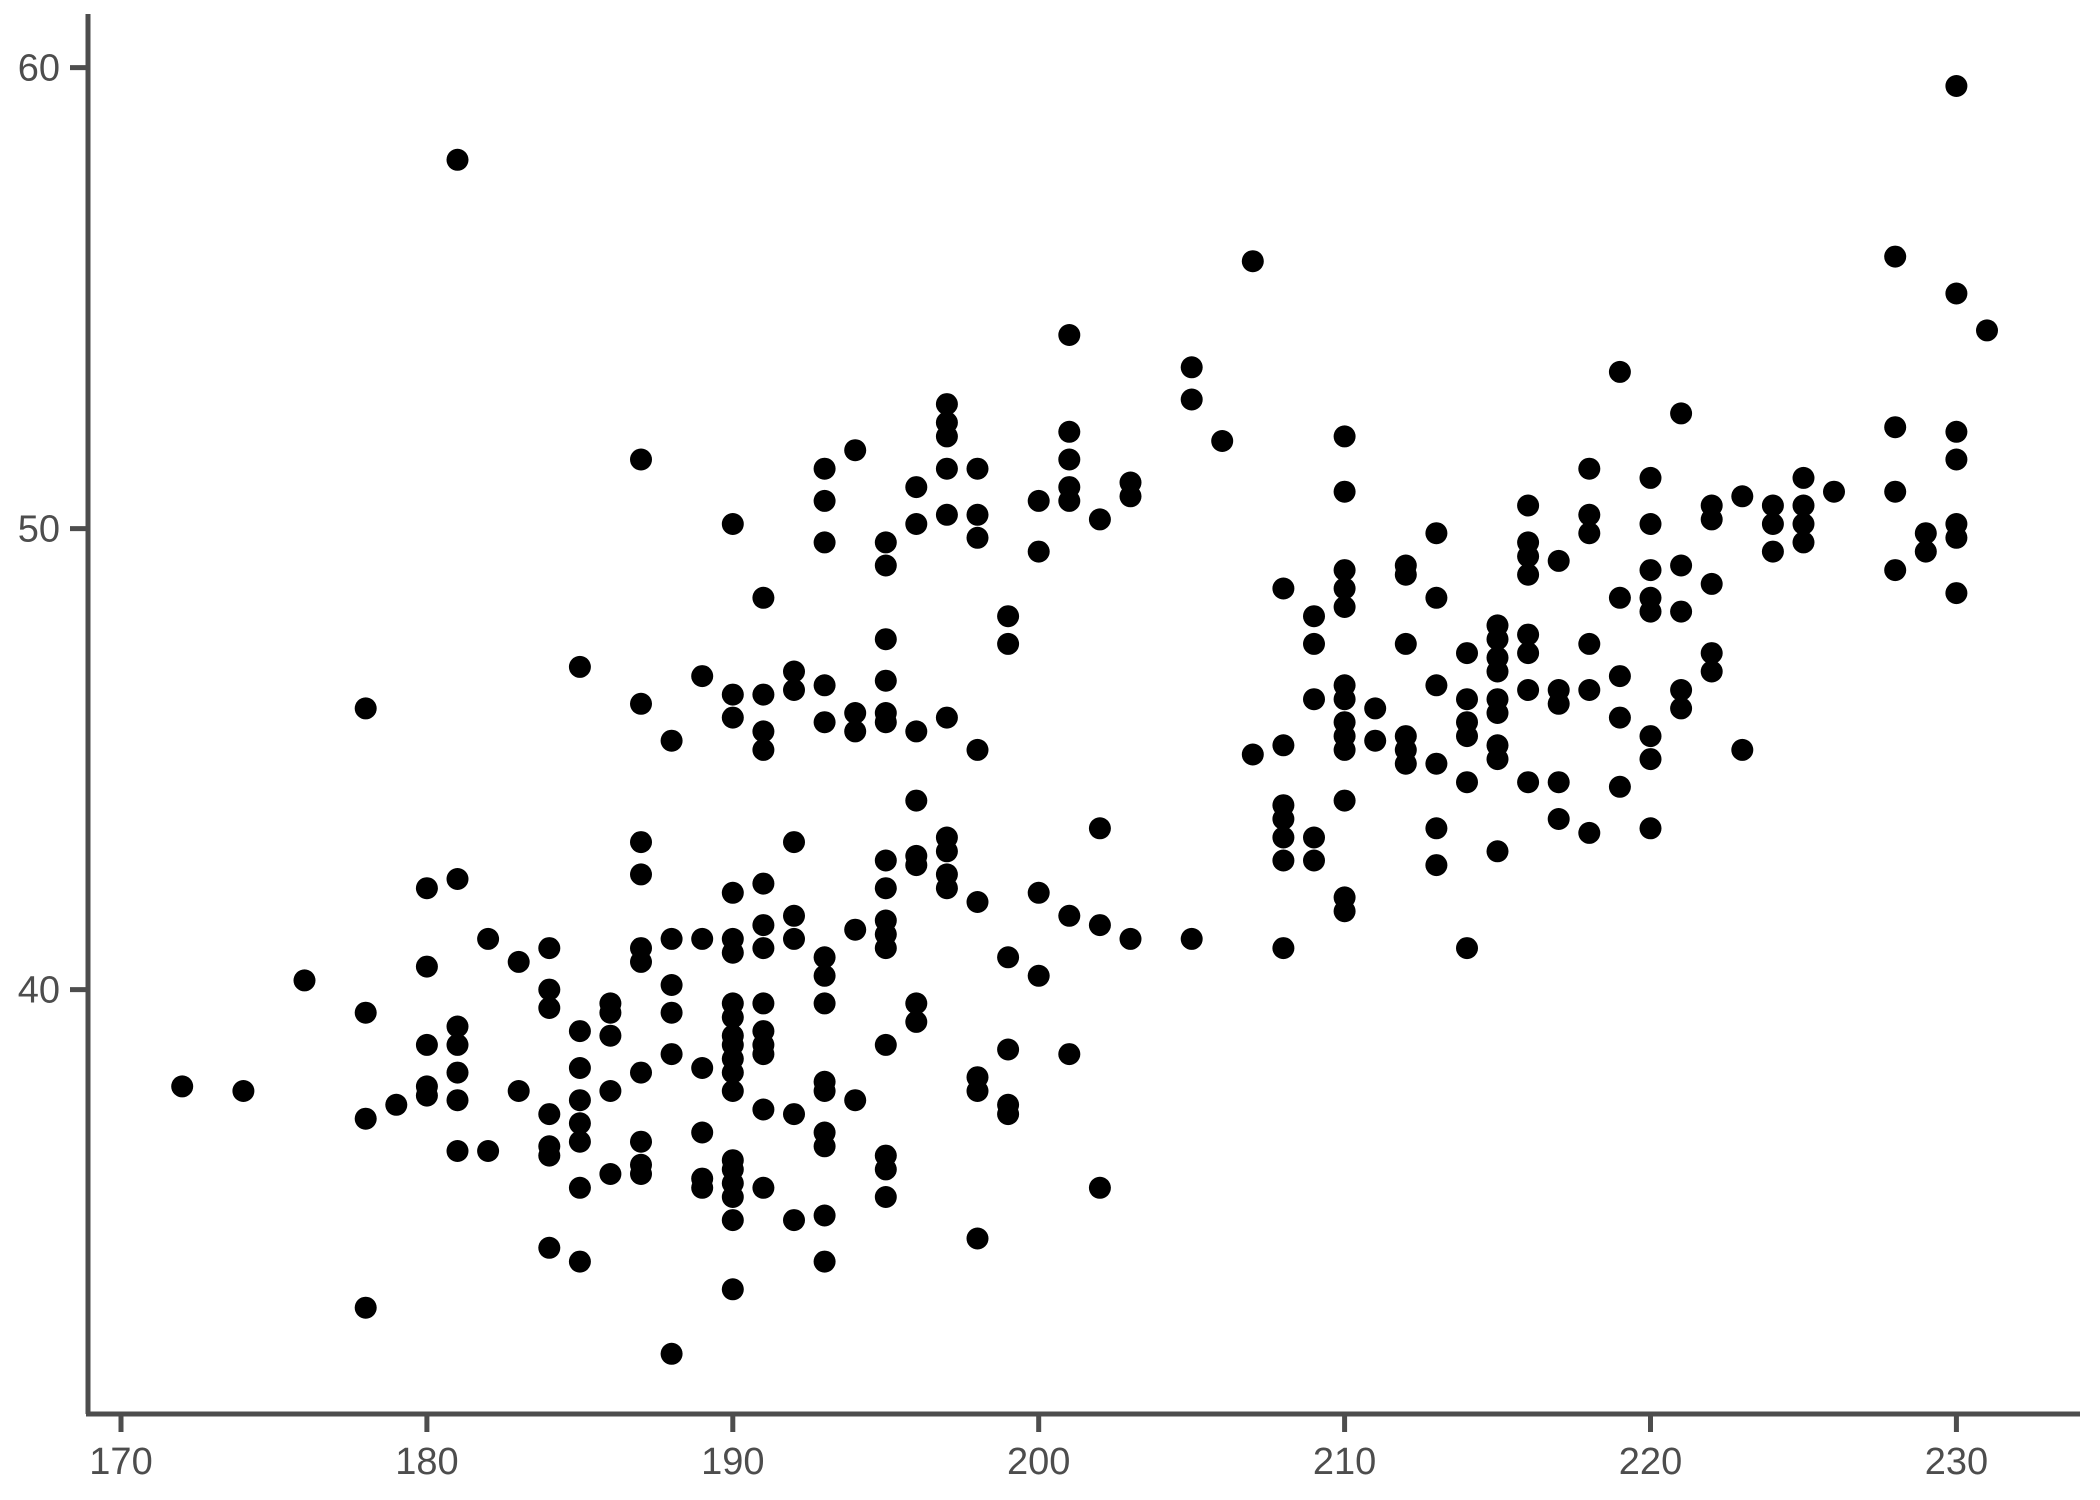  What do you see at coordinates (39, 991) in the screenshot?
I see `y-tick-label: 40` at bounding box center [39, 991].